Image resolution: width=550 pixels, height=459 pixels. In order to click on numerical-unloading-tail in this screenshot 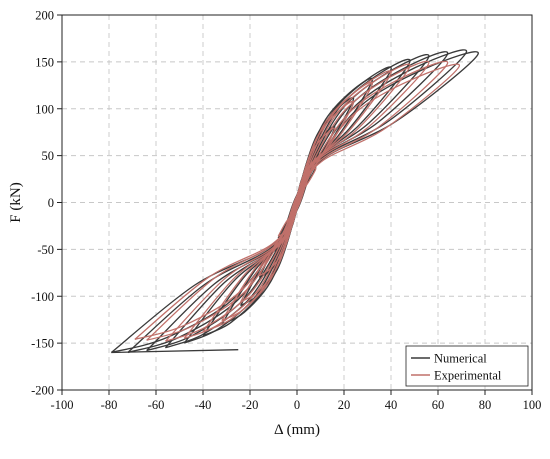, I will do `click(175, 351)`.